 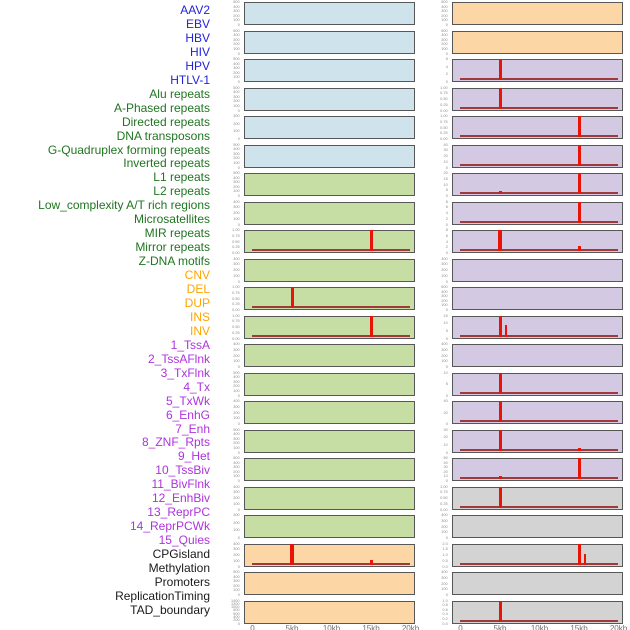 What do you see at coordinates (236, 613) in the screenshot?
I see `y-tick-label: 600` at bounding box center [236, 613].